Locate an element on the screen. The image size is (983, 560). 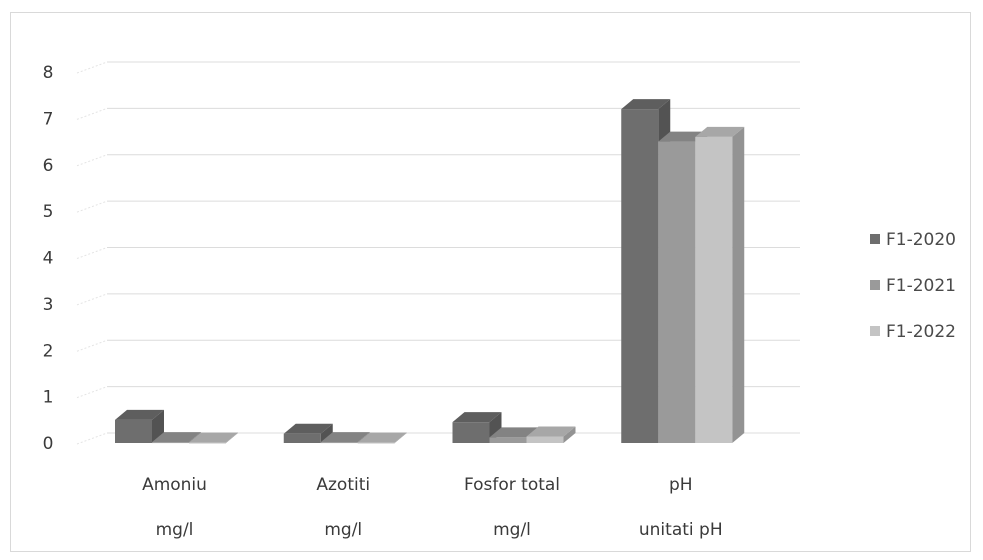
y-tick-label: 5 is located at coordinates (48, 212).